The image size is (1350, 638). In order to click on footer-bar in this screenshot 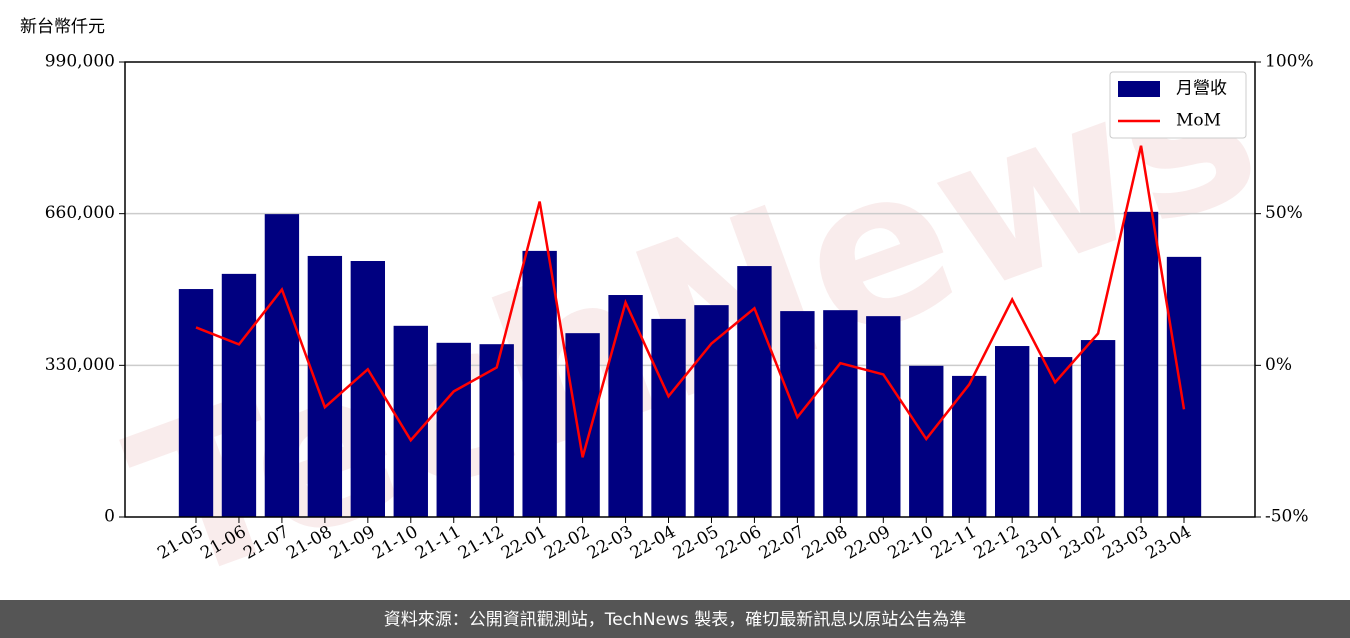, I will do `click(675, 619)`.